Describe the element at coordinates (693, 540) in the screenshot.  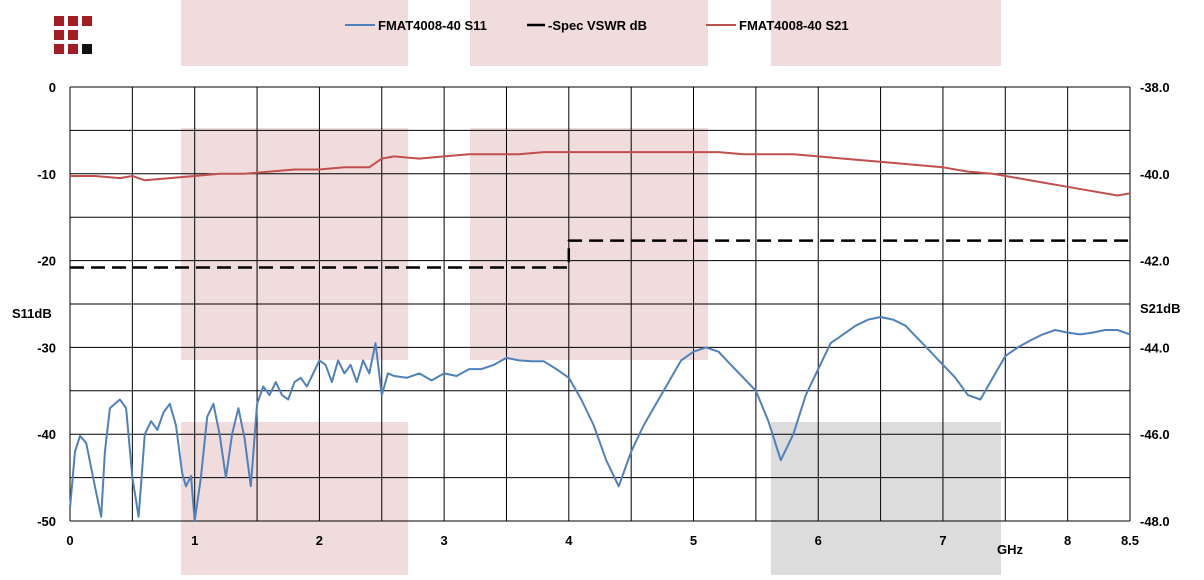
I see `x-tick-label: 5` at that location.